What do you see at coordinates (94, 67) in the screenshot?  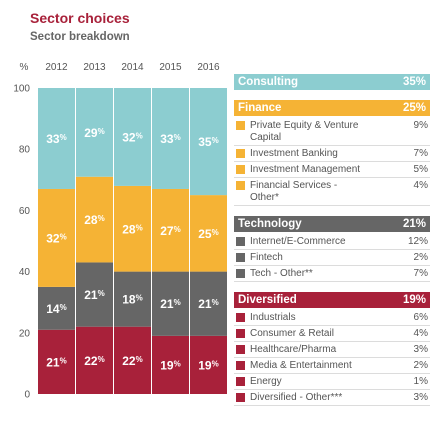 I see `x-tick-label: 2013` at bounding box center [94, 67].